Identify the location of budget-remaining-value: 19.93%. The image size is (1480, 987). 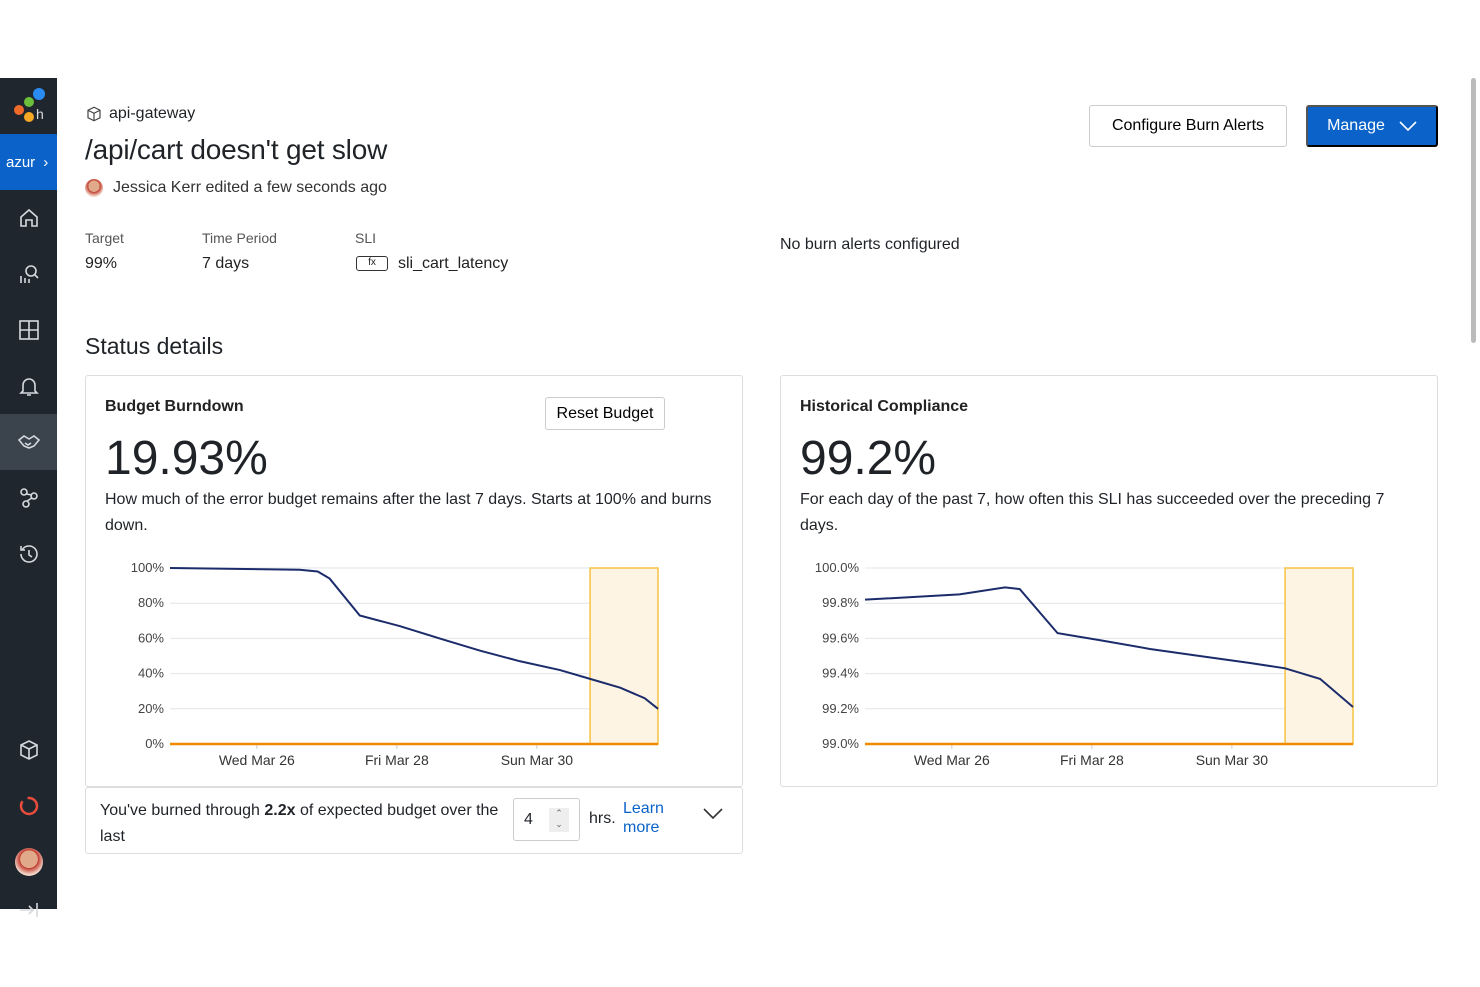
(186, 458).